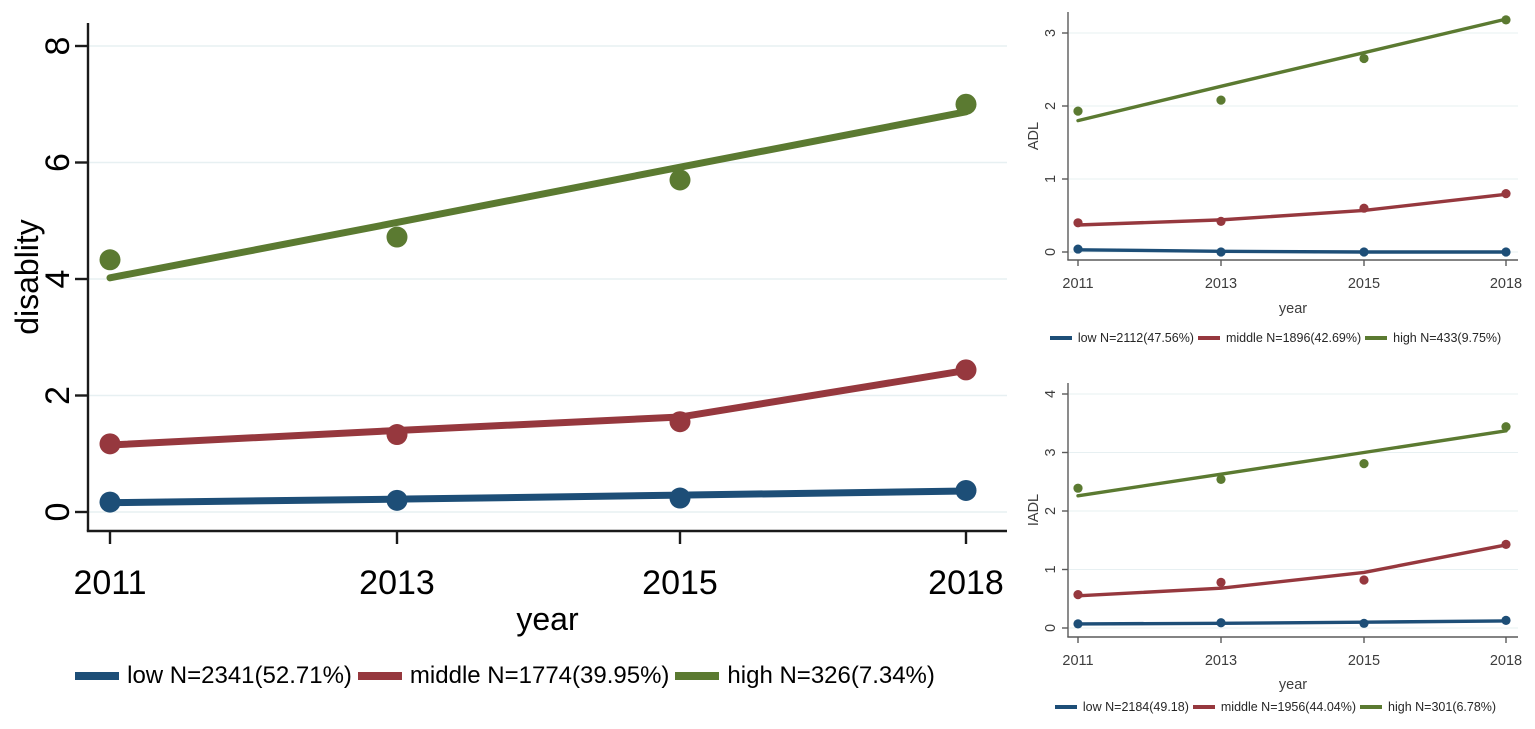  I want to click on legend-item-middle: middle N=1774(39.95%), so click(513, 676).